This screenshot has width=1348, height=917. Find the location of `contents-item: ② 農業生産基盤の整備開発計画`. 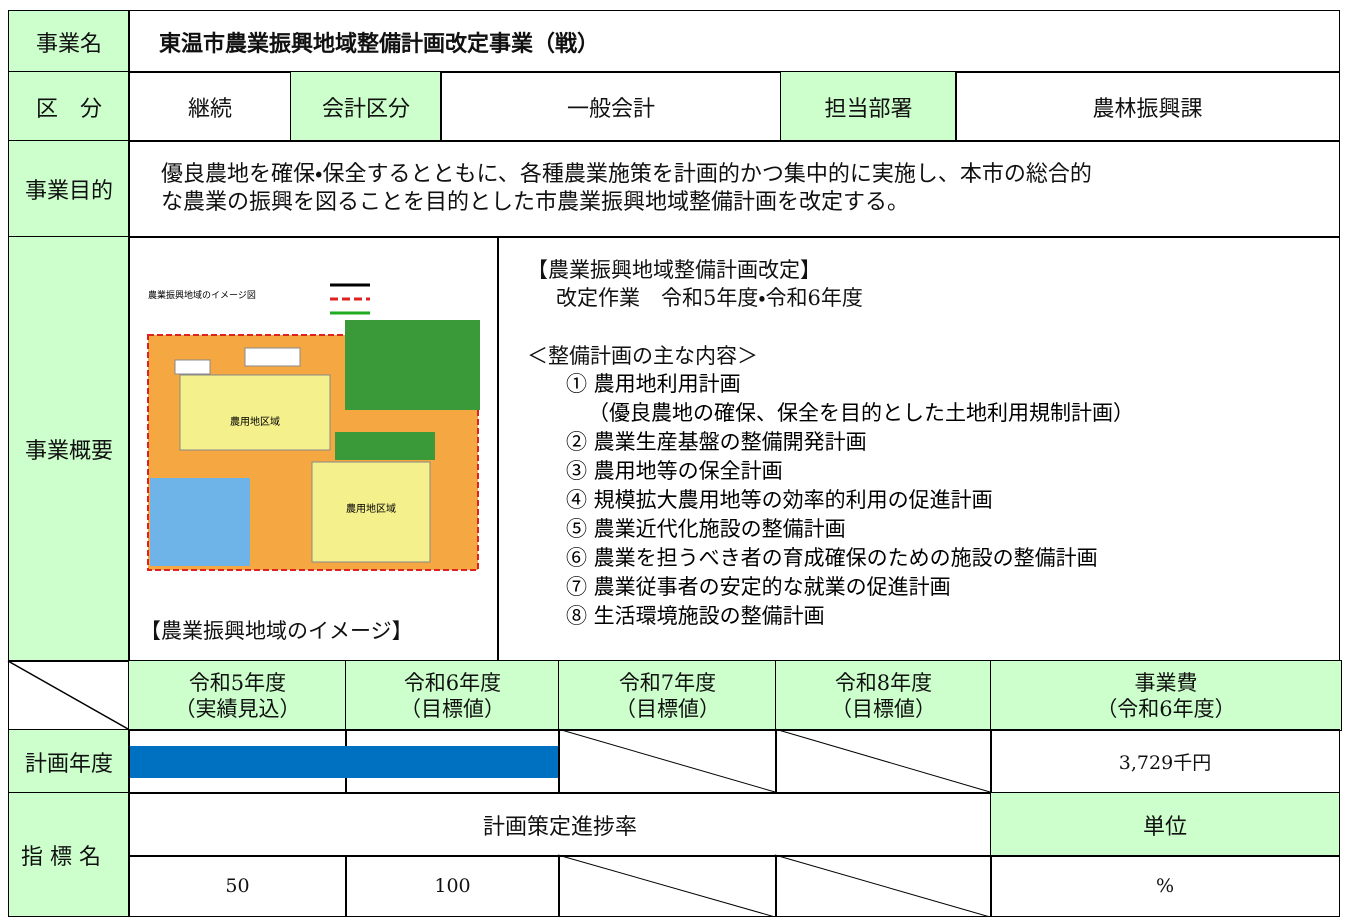

contents-item: ② 農業生産基盤の整備開発計画 is located at coordinates (716, 442).